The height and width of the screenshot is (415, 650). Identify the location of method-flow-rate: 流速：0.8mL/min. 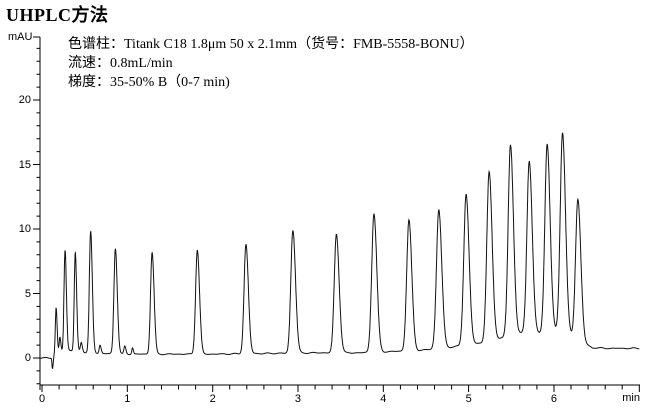
(120, 63).